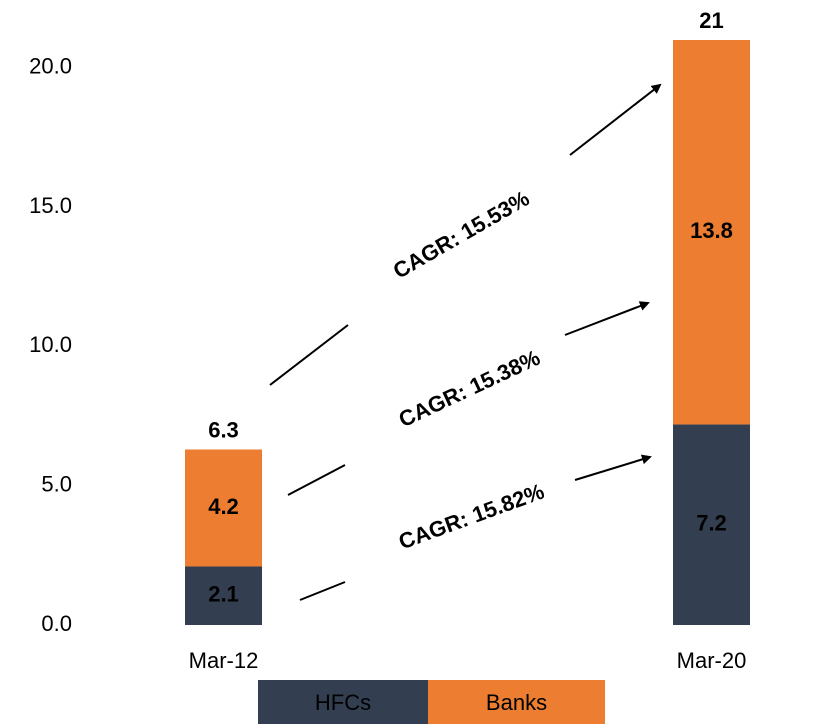  I want to click on data-label: 2.1, so click(223, 594).